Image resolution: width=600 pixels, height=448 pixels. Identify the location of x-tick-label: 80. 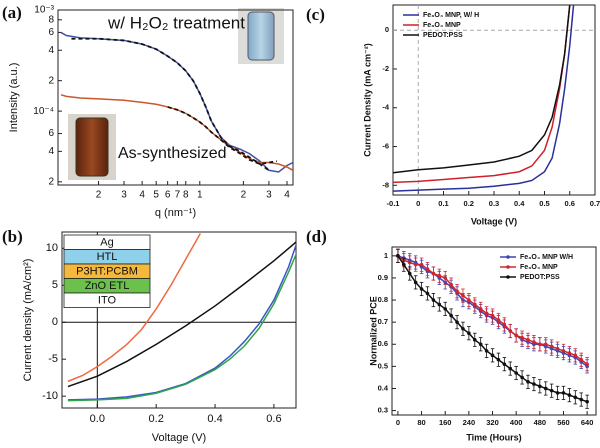
(421, 422).